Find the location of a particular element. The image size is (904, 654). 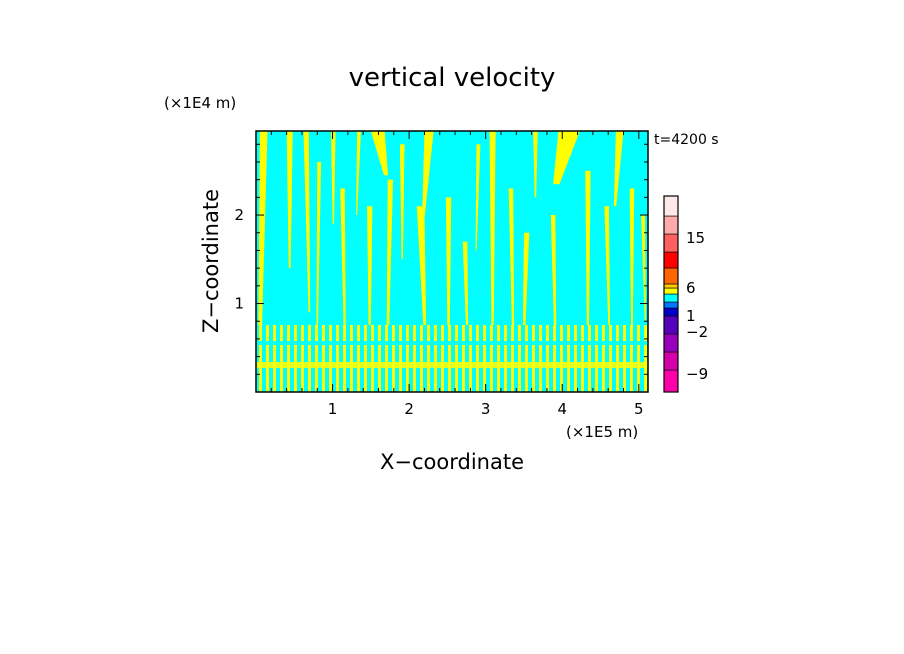

x-axis-label: X−coordinate is located at coordinates (452, 462).